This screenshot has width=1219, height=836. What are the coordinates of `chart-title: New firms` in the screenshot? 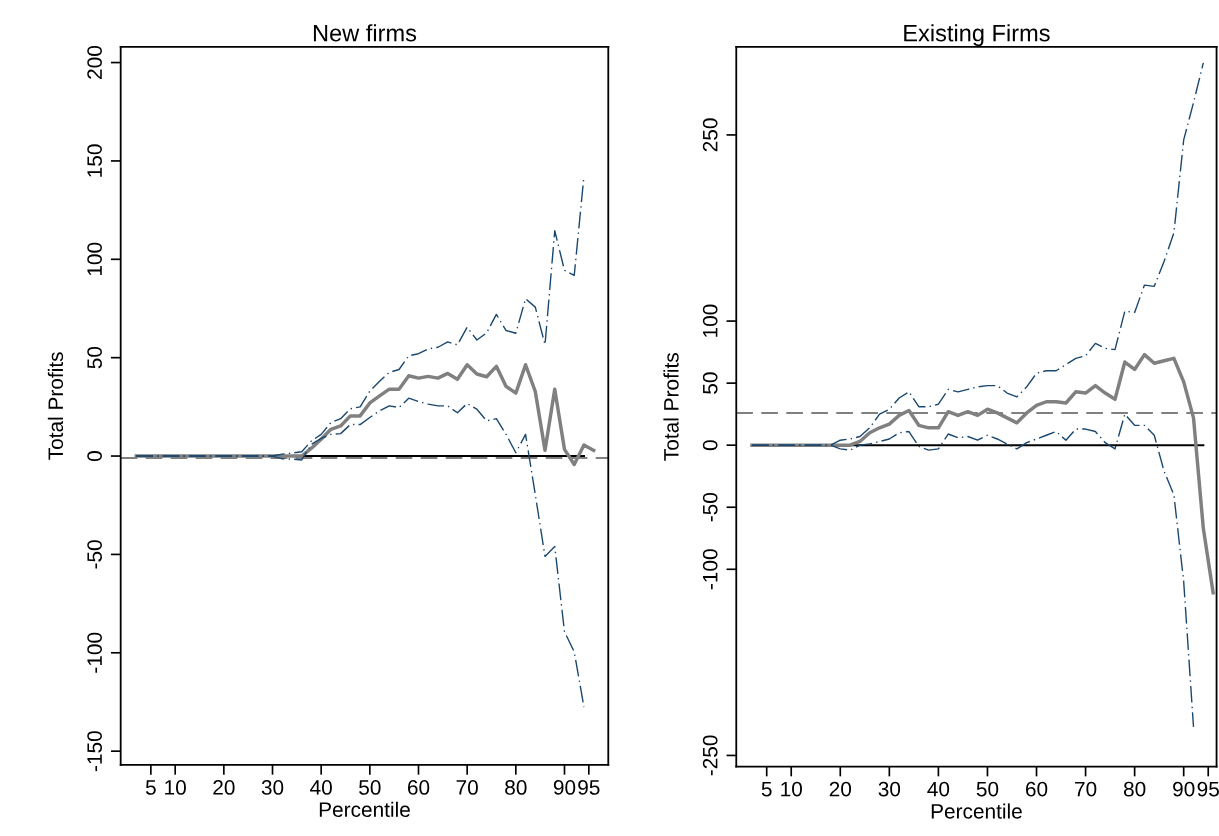 It's located at (365, 33).